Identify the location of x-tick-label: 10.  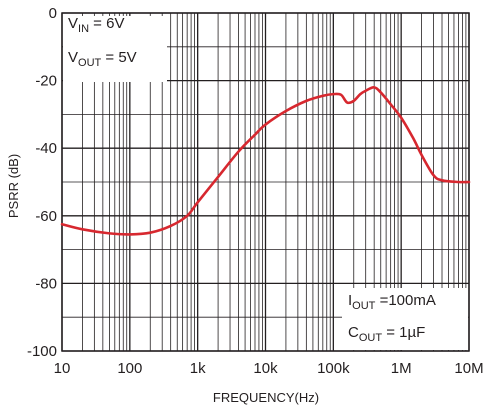
(62, 368).